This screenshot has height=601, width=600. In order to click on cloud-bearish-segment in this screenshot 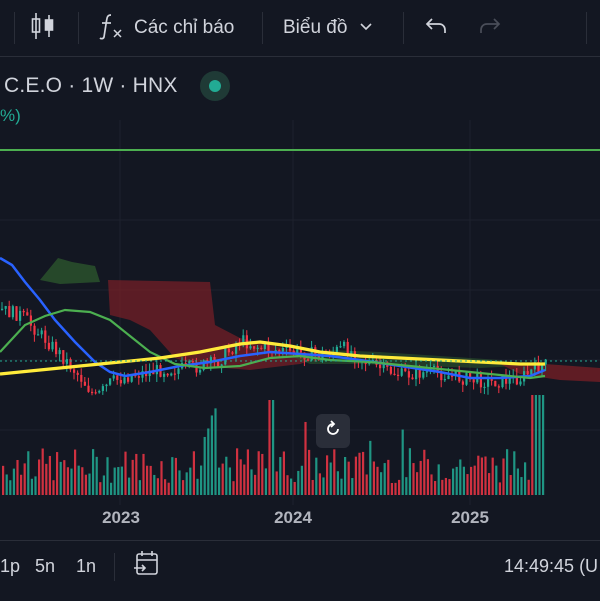, I will do `click(550, 373)`.